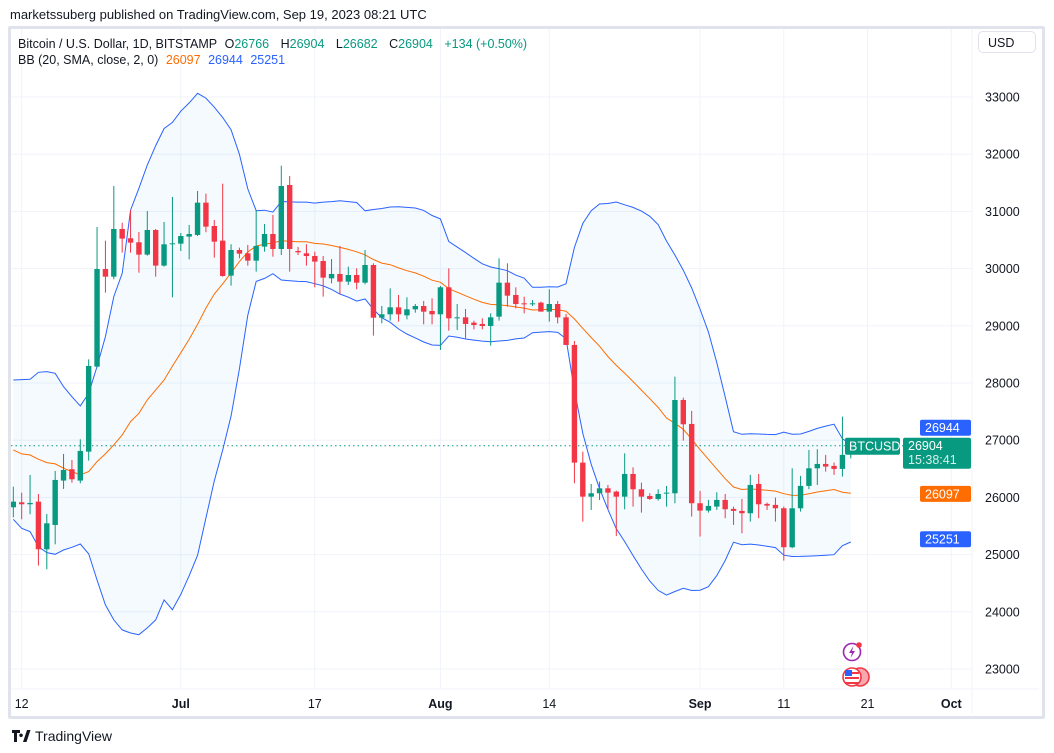 The height and width of the screenshot is (753, 1054). What do you see at coordinates (61, 736) in the screenshot?
I see `tradingview-logo: TradingView` at bounding box center [61, 736].